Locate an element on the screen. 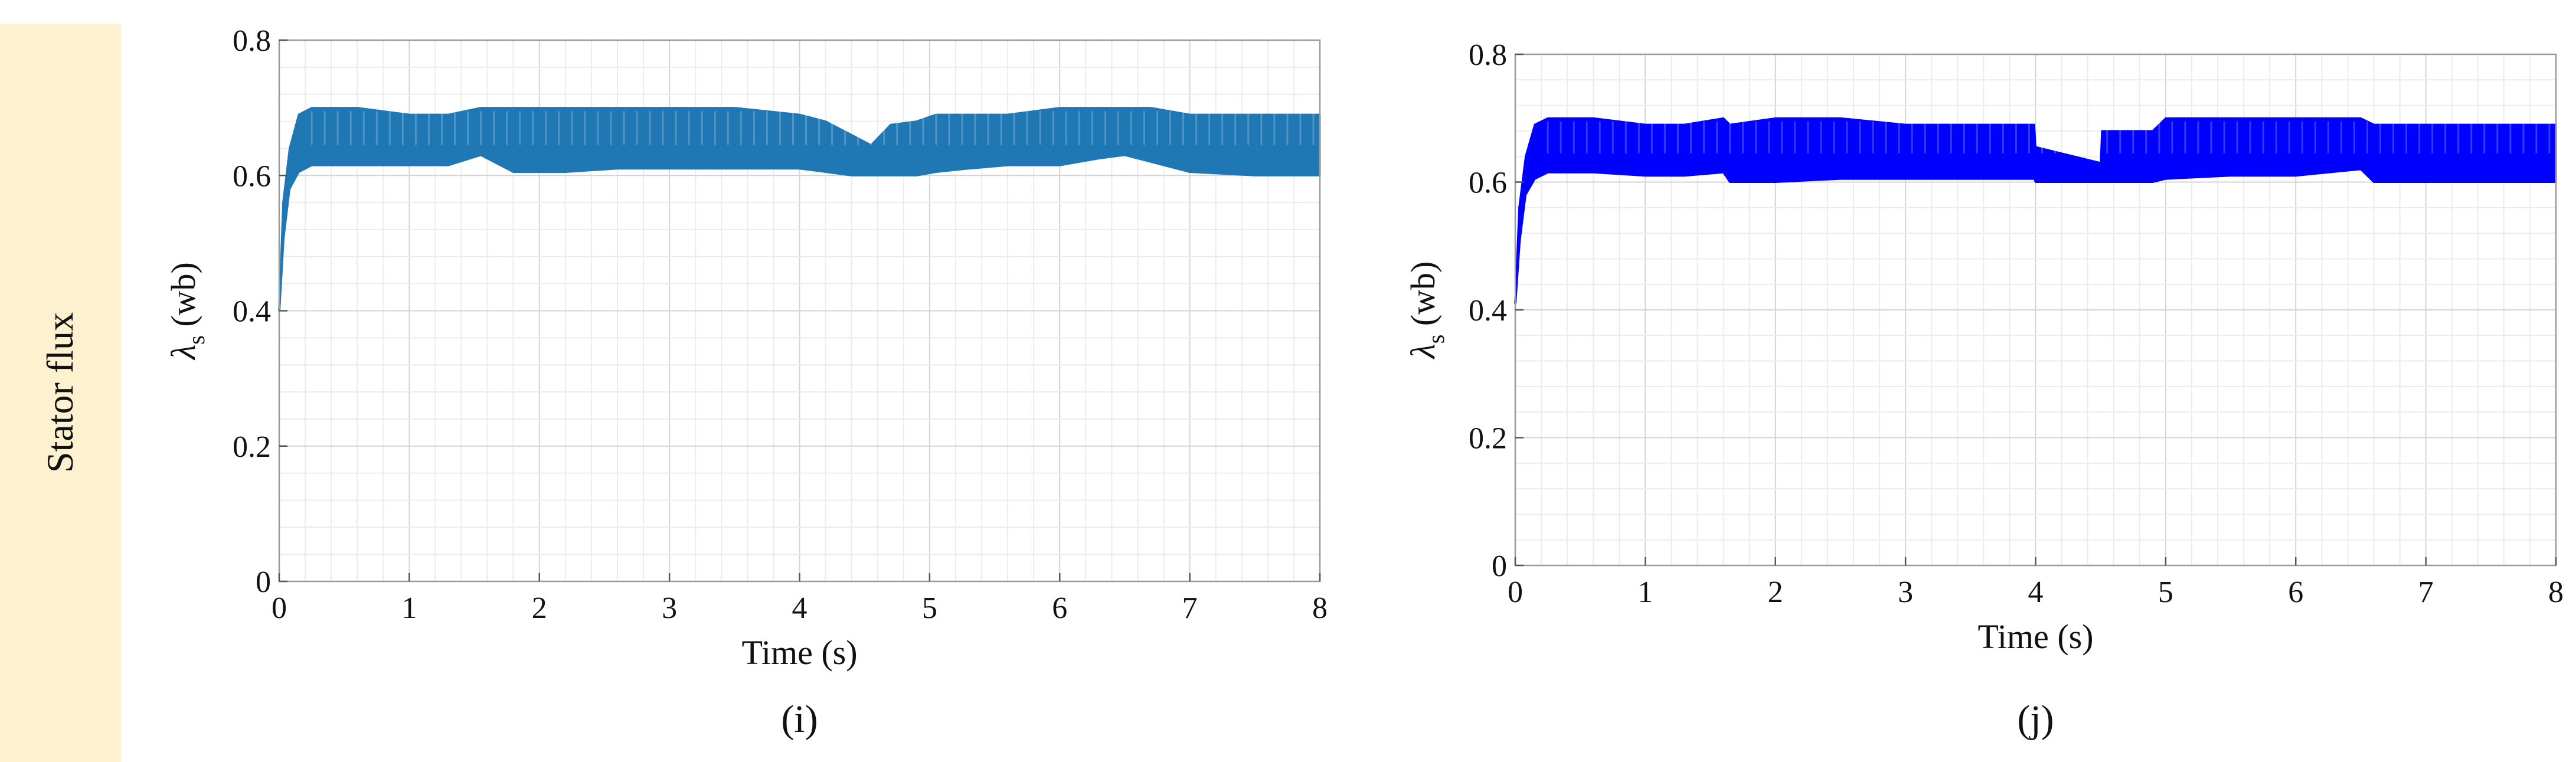 The width and height of the screenshot is (2576, 762). panel-label: (j) is located at coordinates (2035, 720).